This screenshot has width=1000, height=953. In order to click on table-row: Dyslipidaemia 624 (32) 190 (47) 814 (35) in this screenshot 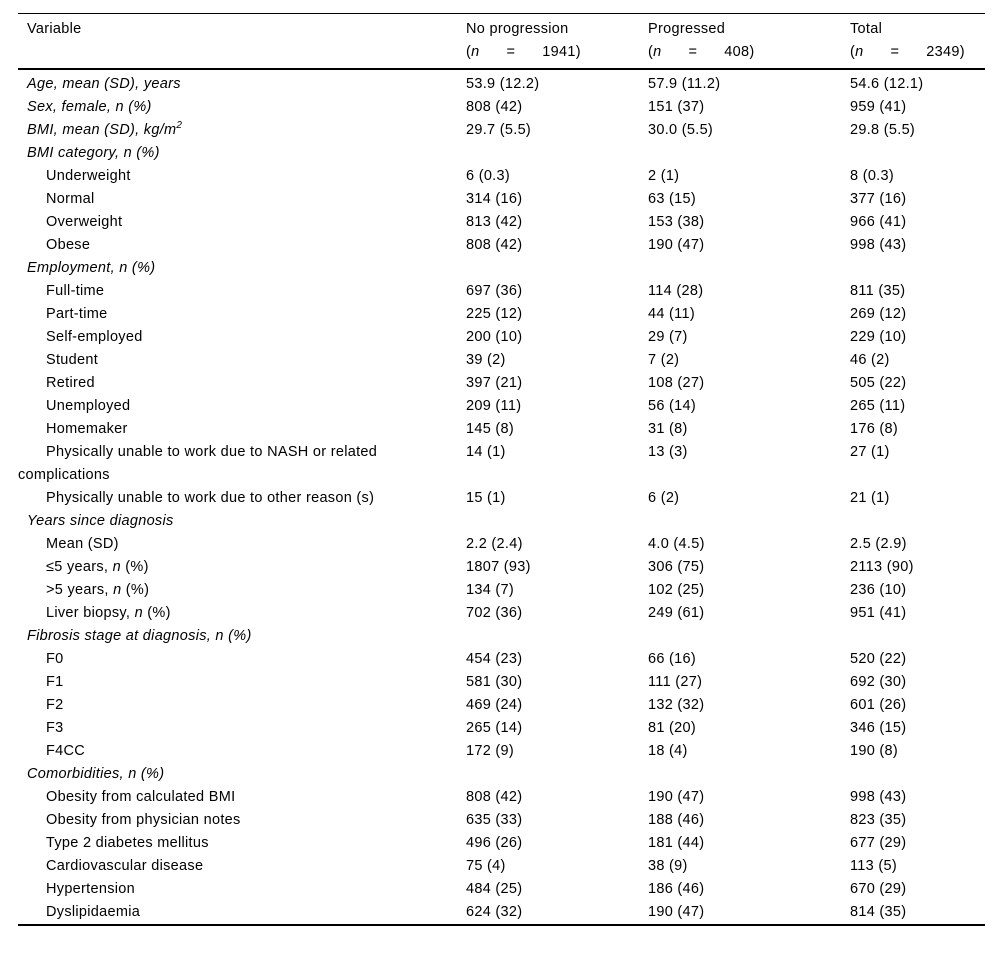, I will do `click(501, 913)`.